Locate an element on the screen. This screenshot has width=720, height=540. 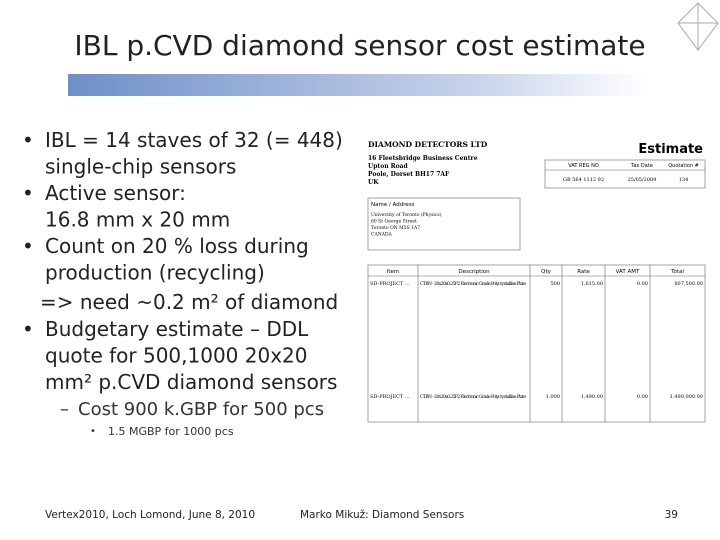
item-table is located at coordinates (536, 343).